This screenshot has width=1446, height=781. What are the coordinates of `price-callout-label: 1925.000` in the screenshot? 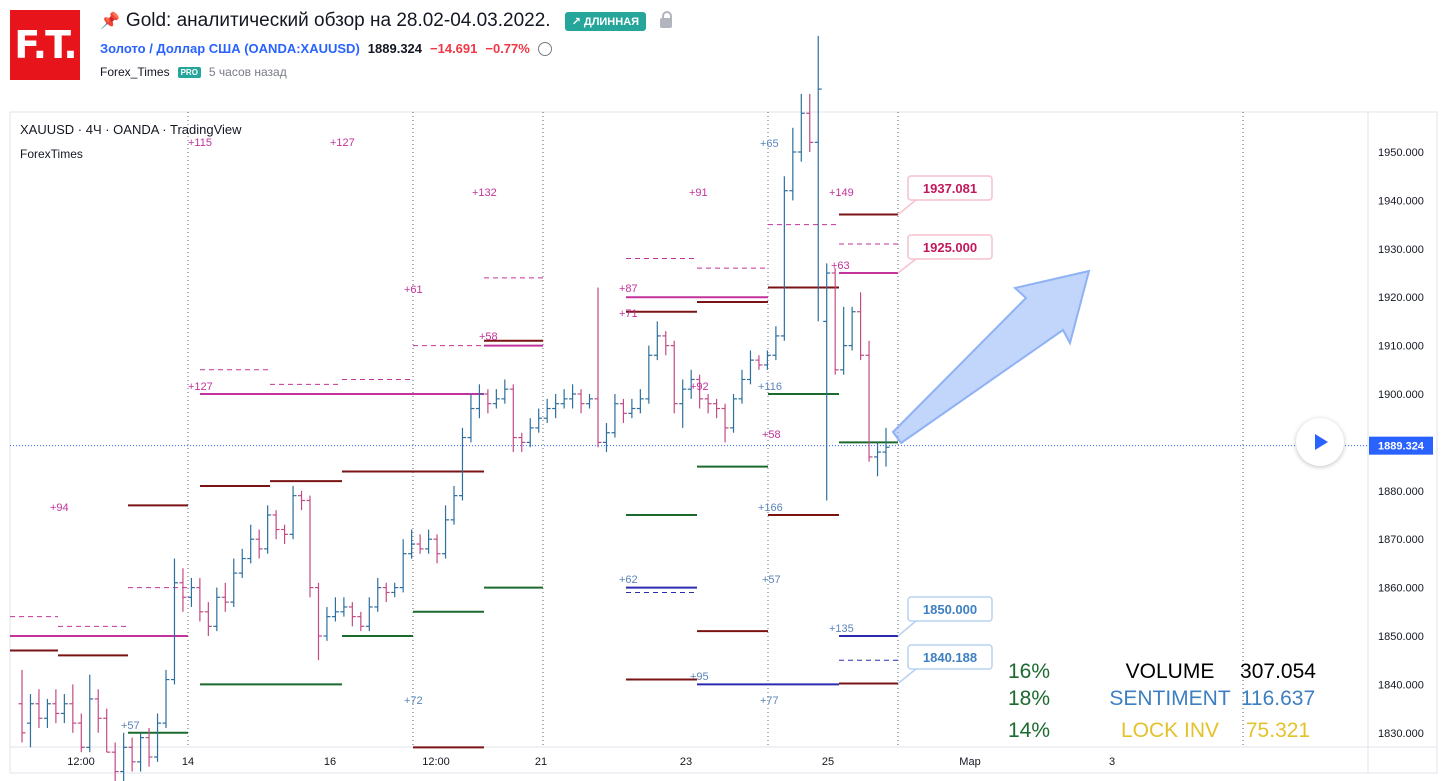 It's located at (950, 247).